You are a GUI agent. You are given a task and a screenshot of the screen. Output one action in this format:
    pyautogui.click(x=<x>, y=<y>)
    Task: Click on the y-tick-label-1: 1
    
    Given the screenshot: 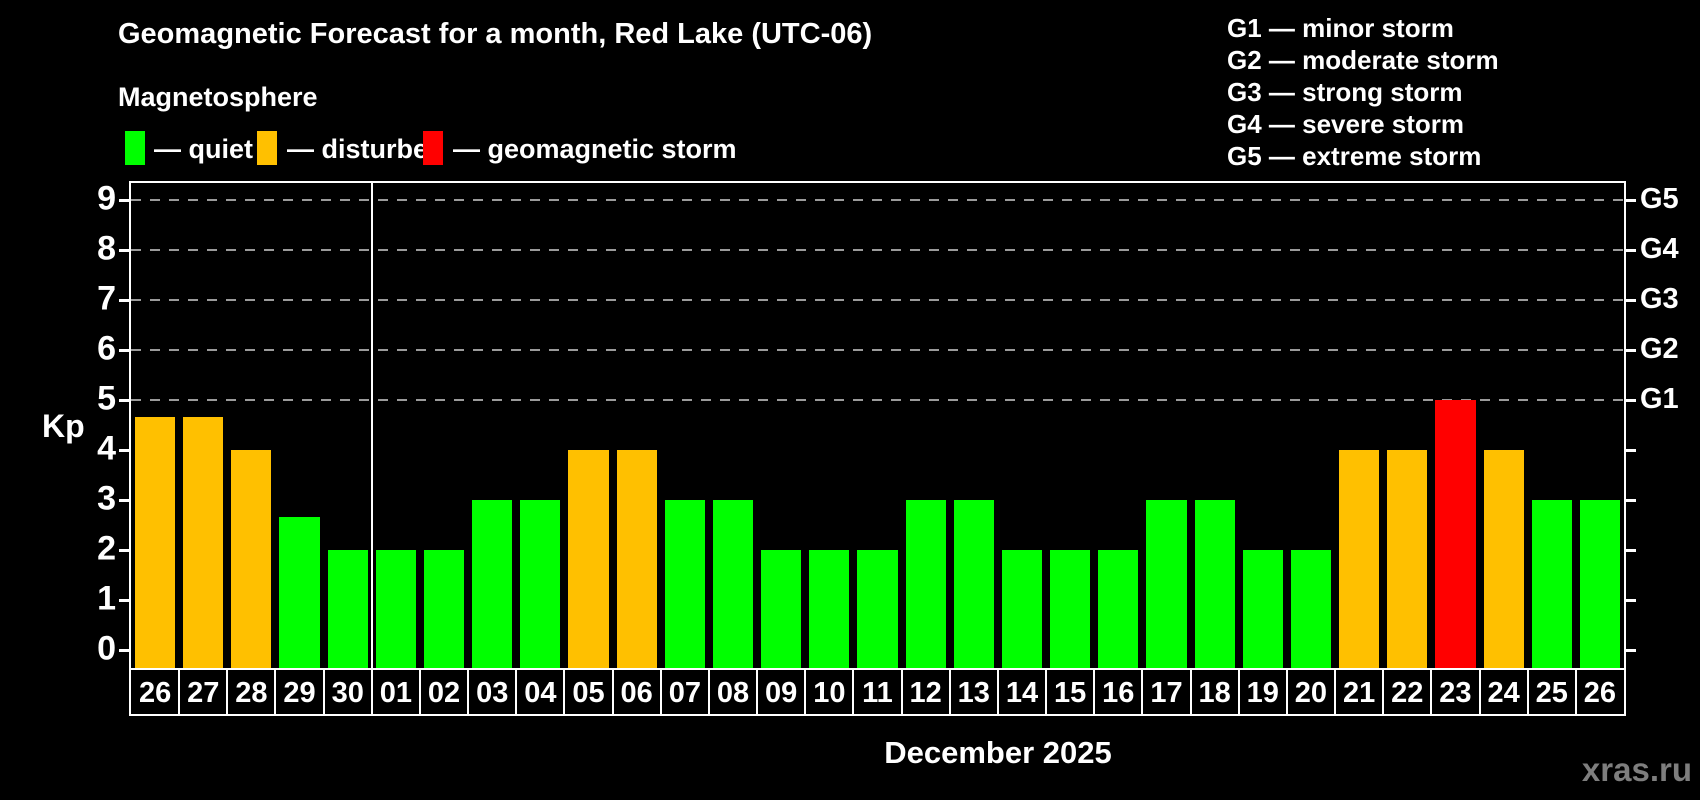 What is the action you would take?
    pyautogui.click(x=106, y=598)
    